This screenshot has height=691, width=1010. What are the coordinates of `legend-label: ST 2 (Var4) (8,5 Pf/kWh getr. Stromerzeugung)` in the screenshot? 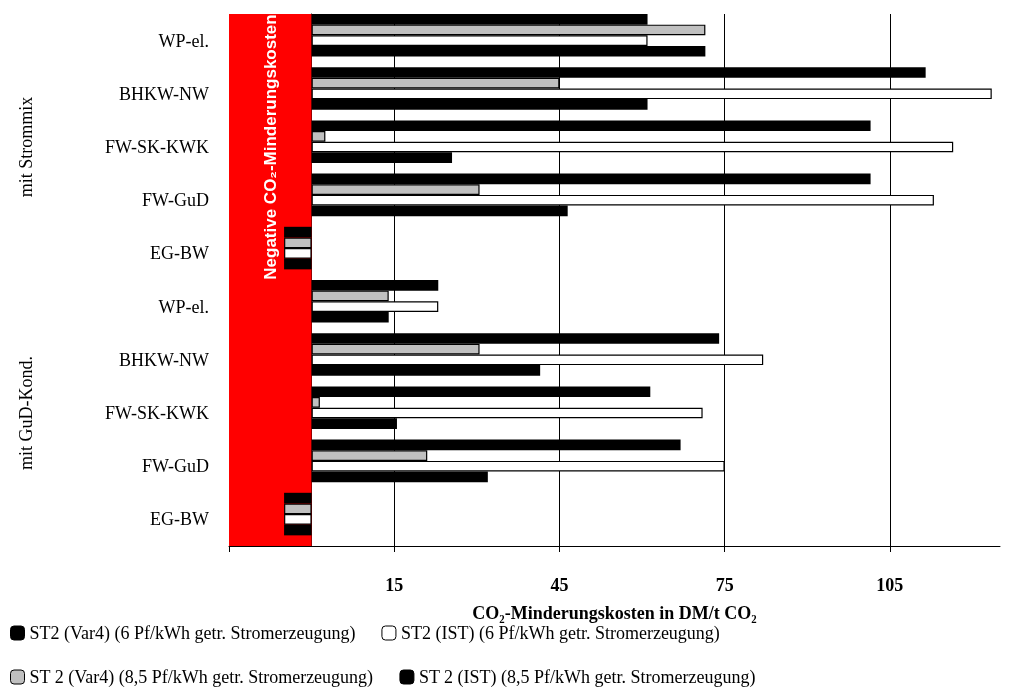 It's located at (201, 677).